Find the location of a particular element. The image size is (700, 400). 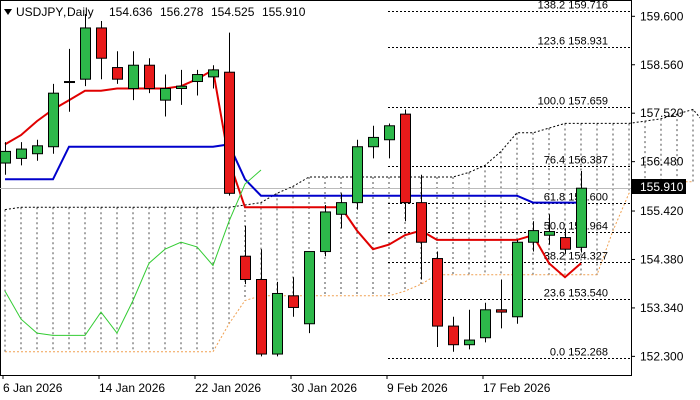

close-value: 155.910 is located at coordinates (284, 12).